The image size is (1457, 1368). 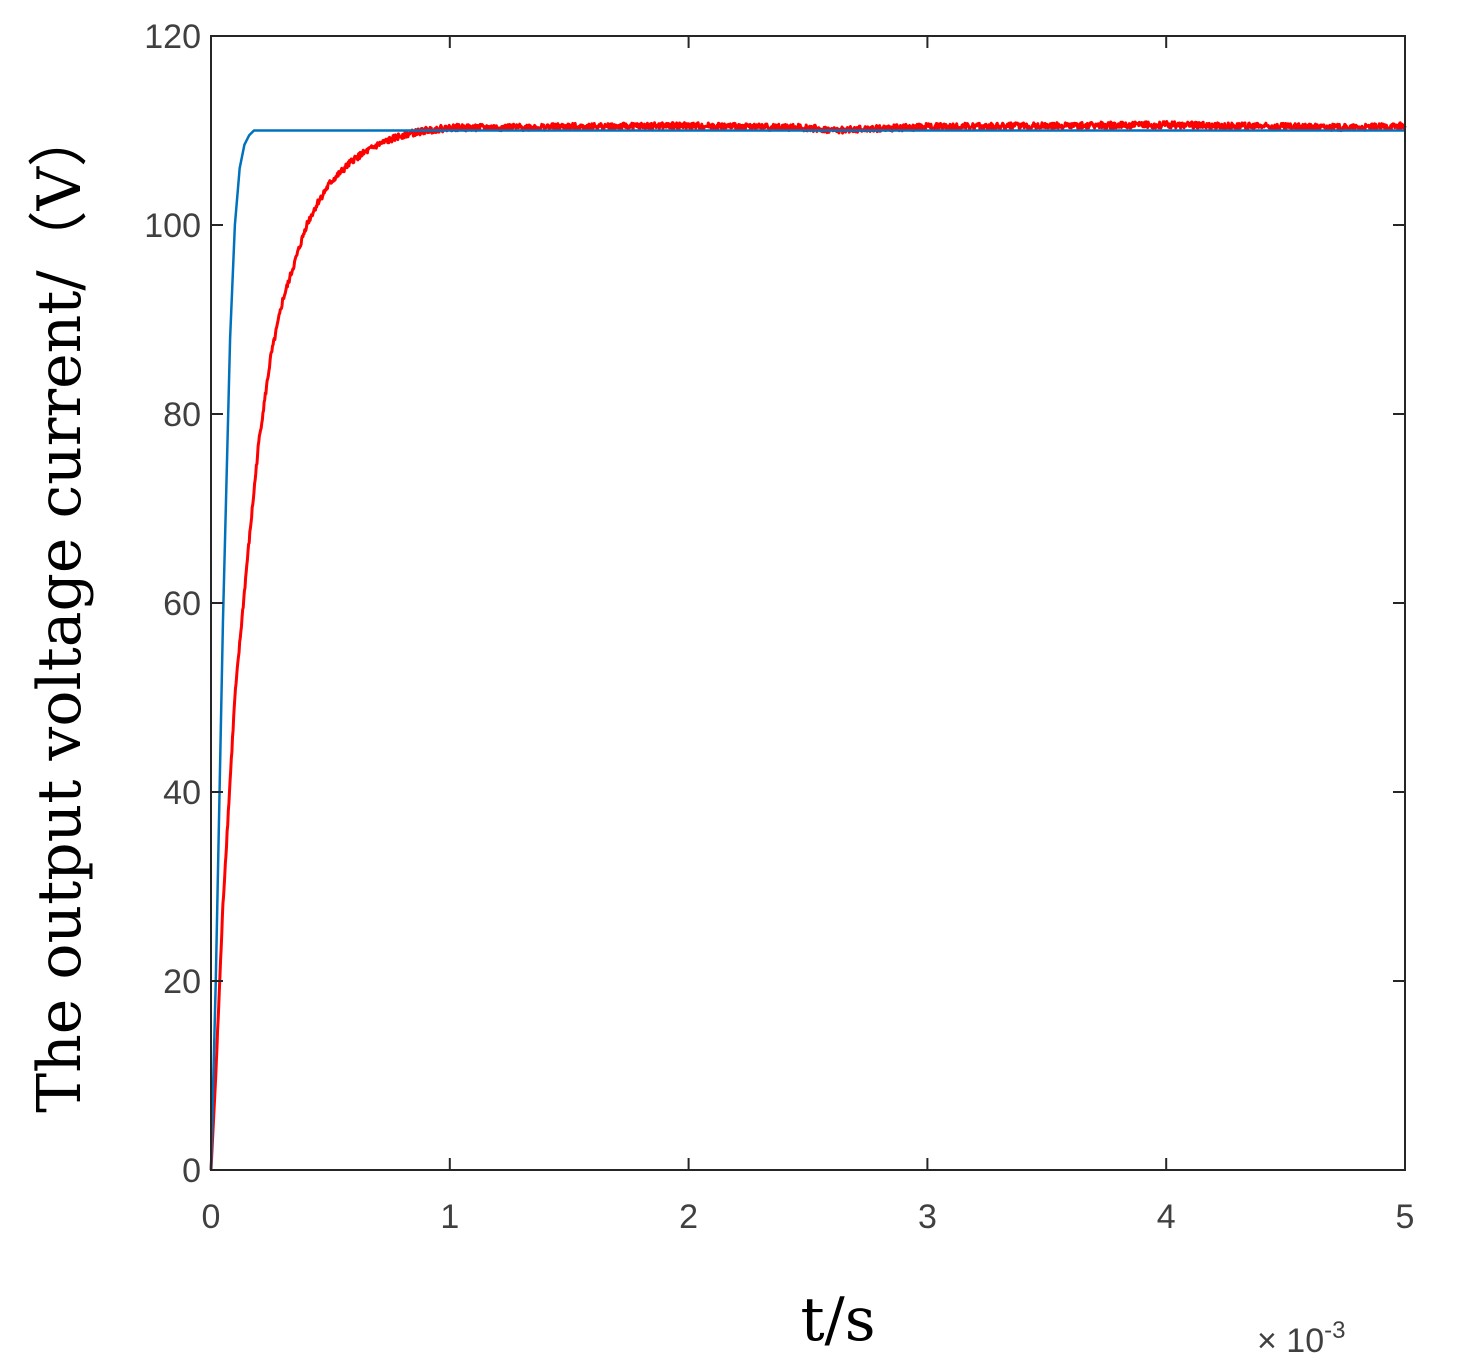 I want to click on y-tick-label: 20, so click(x=182, y=982).